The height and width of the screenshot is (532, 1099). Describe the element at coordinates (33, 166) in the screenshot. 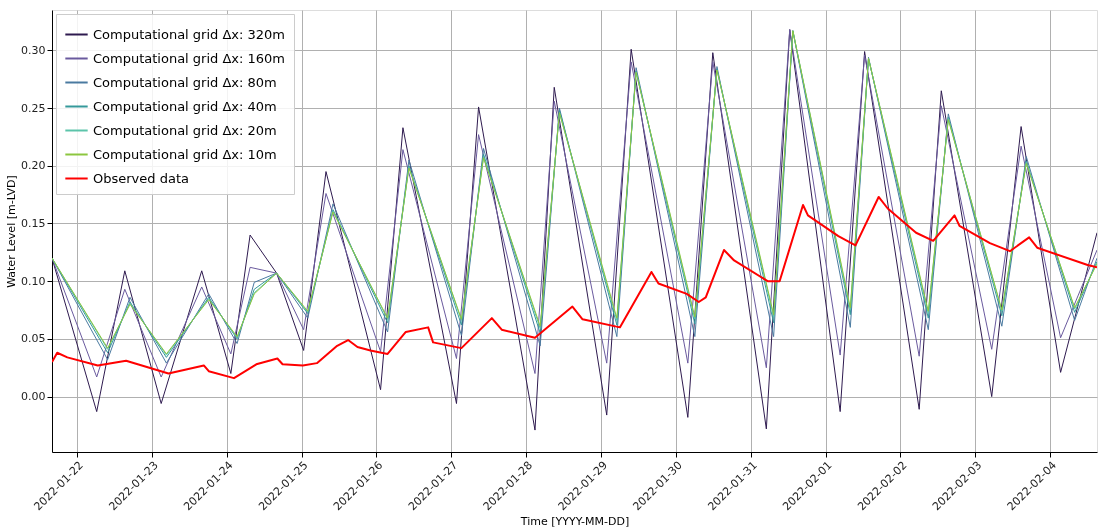

I see `y-tick-label: 0.20` at that location.